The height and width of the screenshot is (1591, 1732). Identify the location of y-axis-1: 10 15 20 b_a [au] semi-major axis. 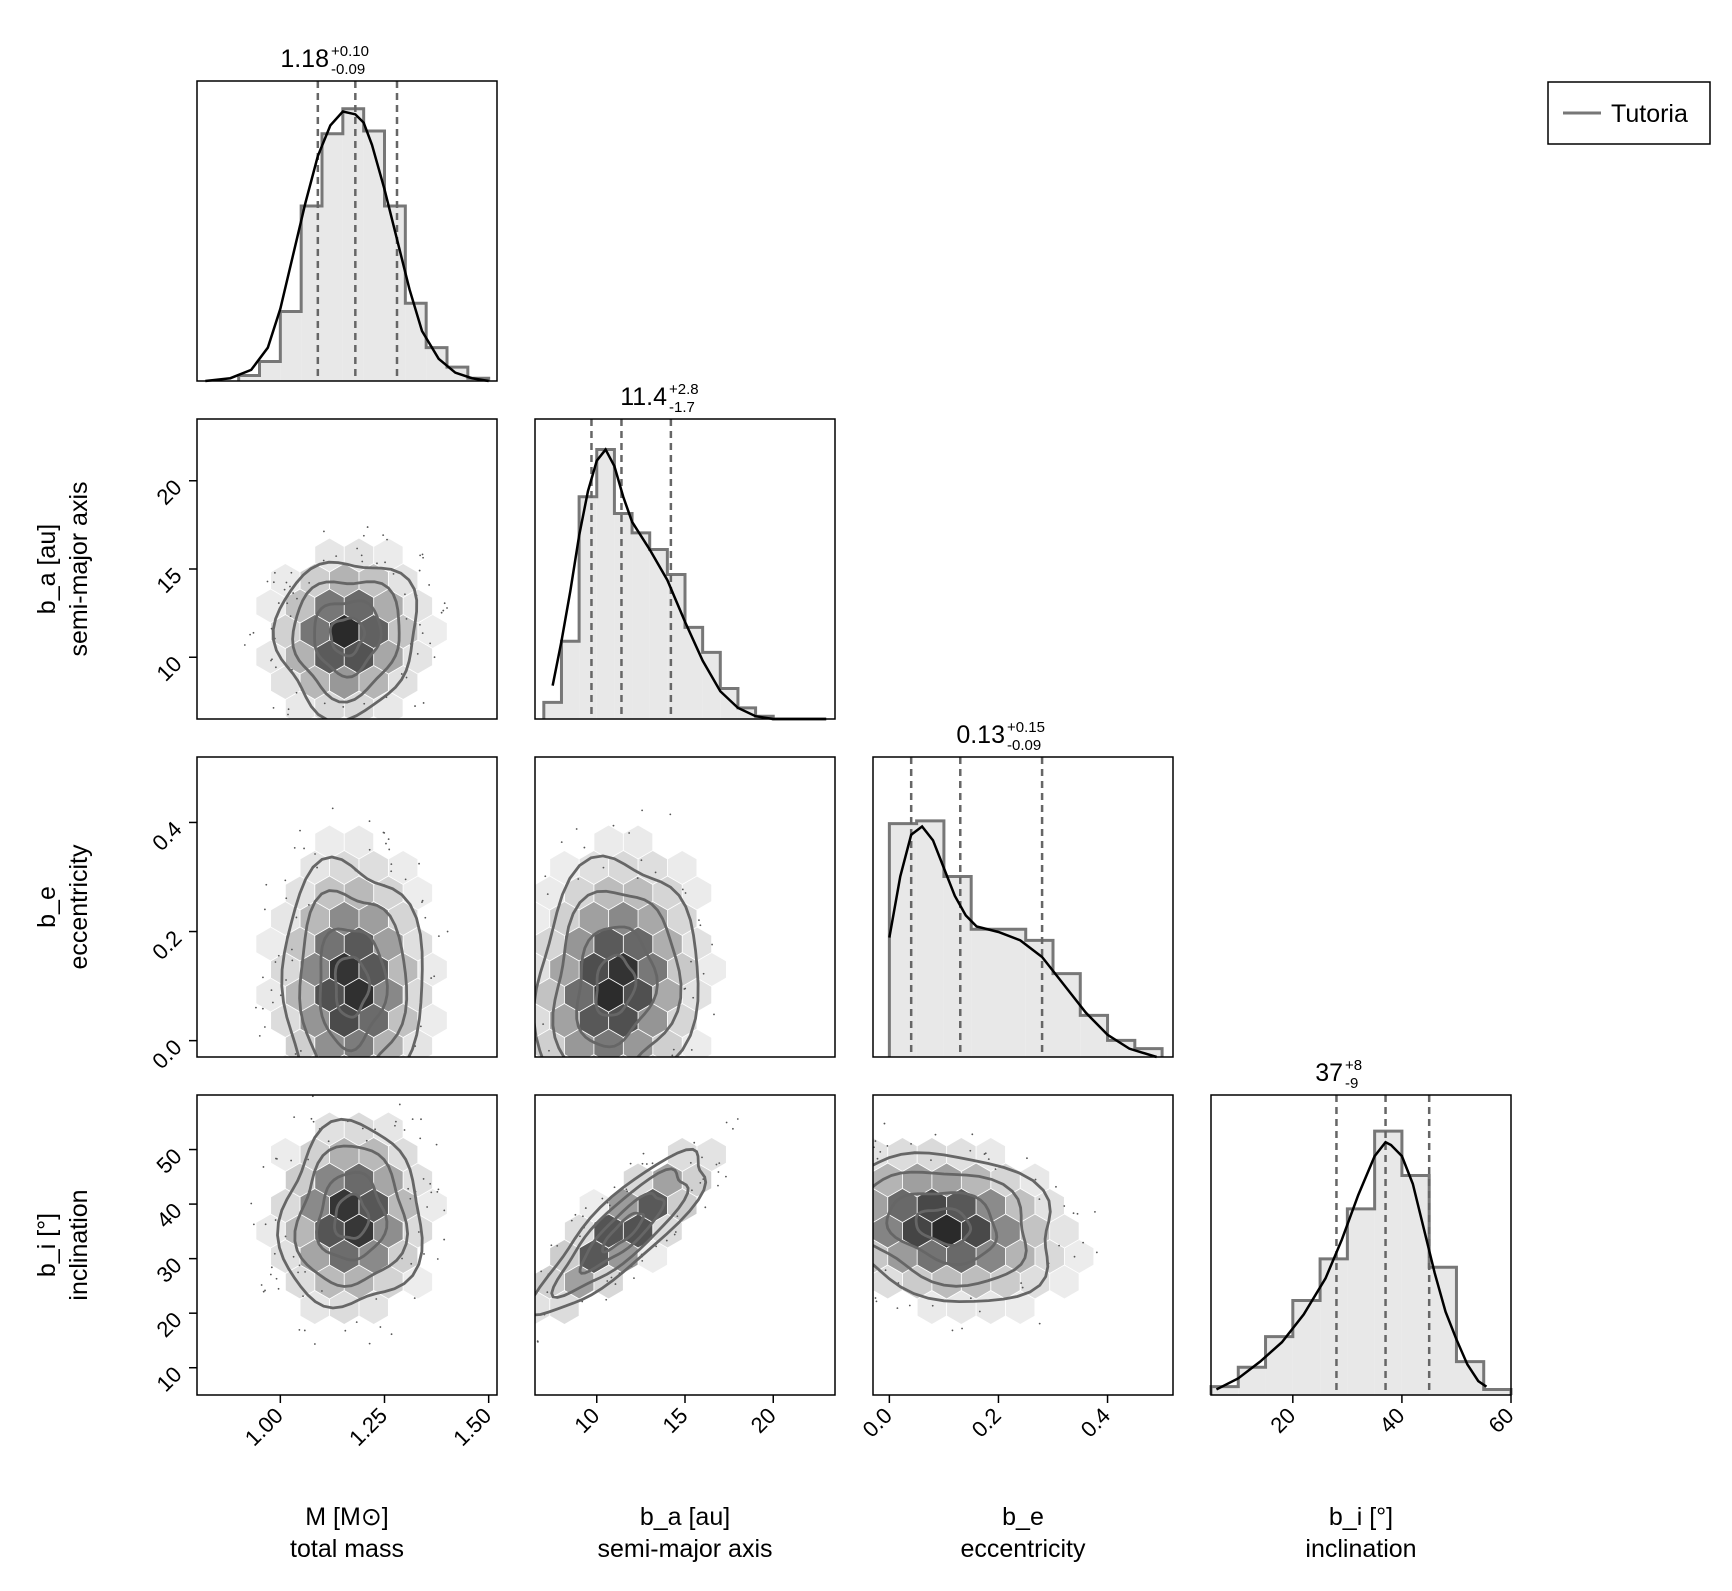
(115, 580).